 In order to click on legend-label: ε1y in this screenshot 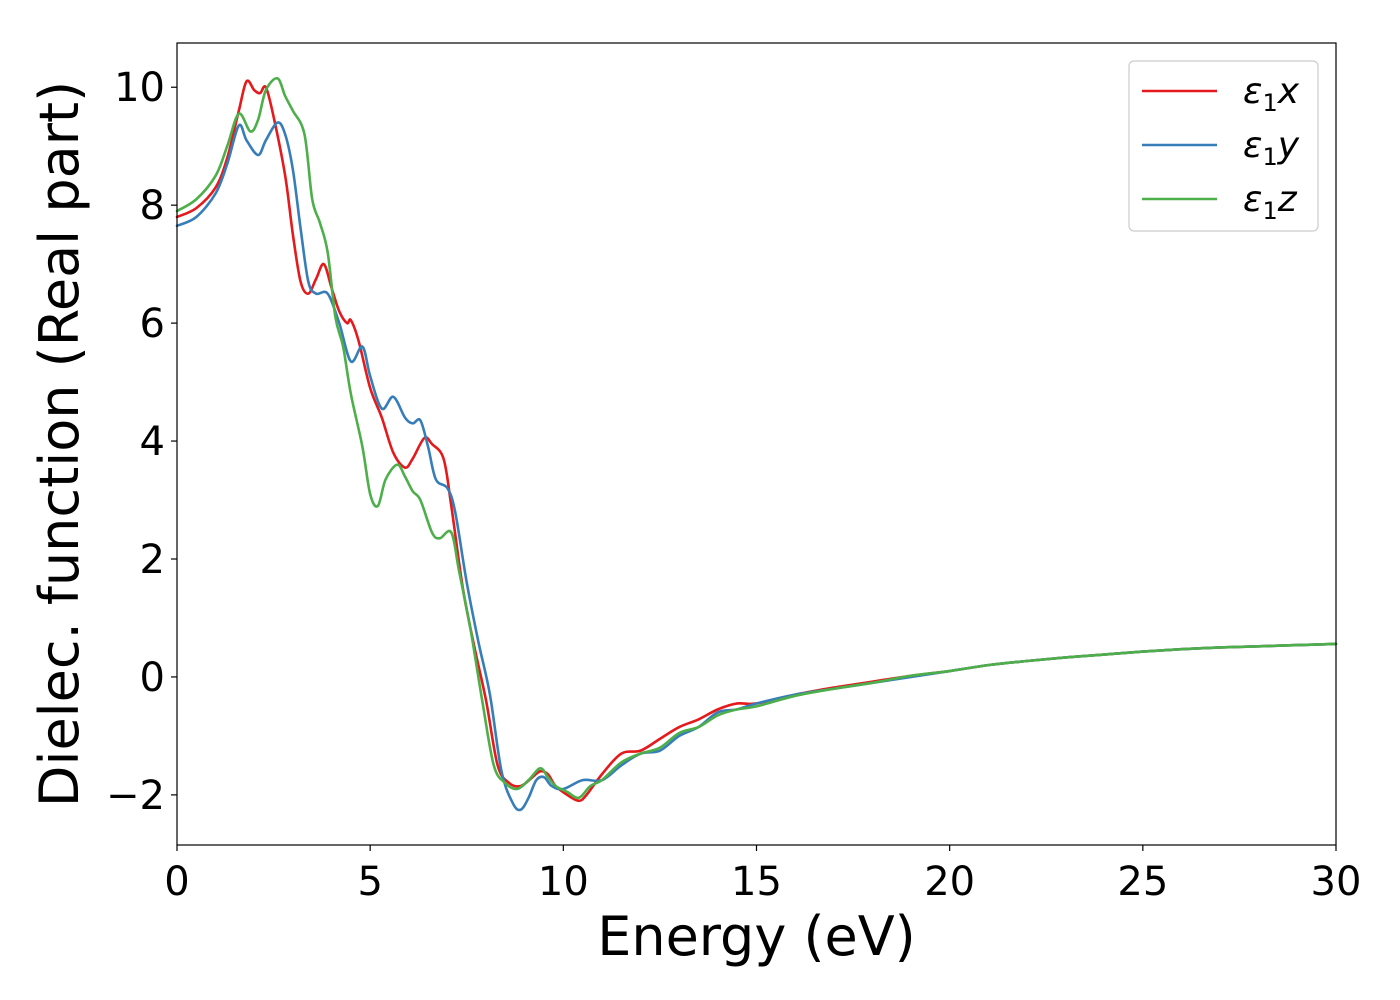, I will do `click(1271, 148)`.